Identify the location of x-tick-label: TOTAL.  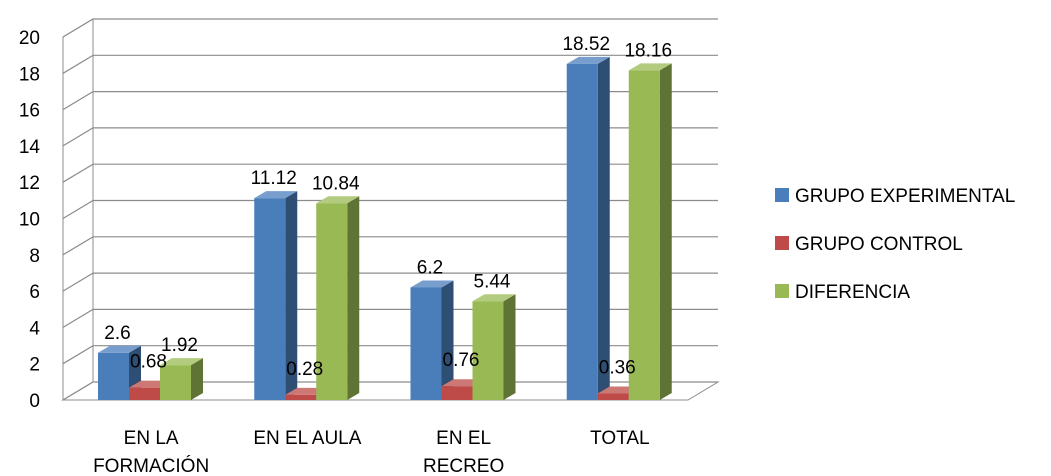
(619, 438).